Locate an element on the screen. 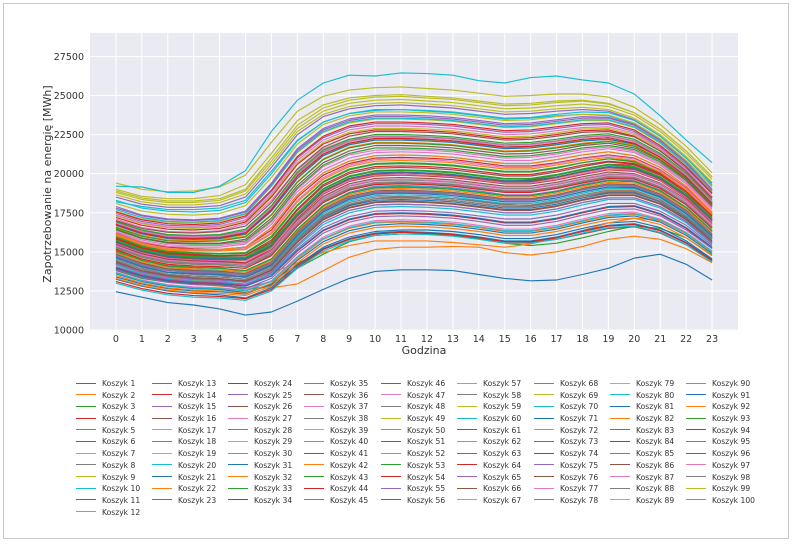 Image resolution: width=794 pixels, height=544 pixels. legend-item: Koszyk 78 is located at coordinates (566, 501).